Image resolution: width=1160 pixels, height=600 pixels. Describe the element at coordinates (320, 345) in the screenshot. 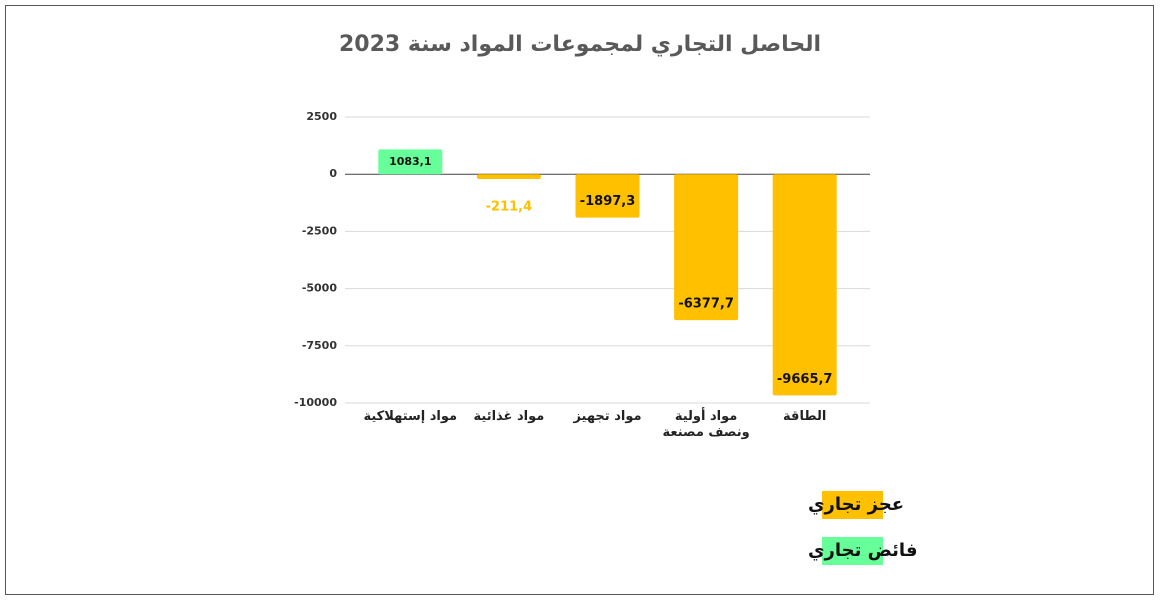

I see `y-tick-label: -7500` at that location.